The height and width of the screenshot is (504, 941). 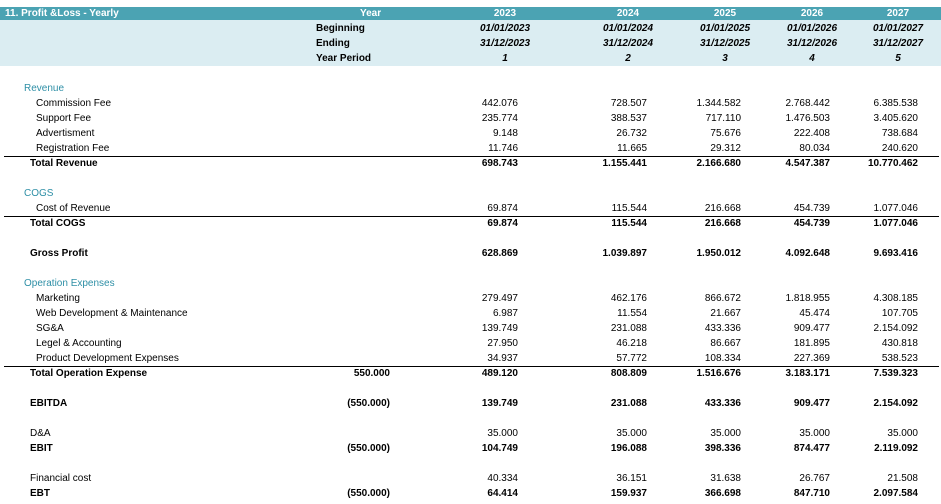 I want to click on year-value-cell: 159.937, so click(x=628, y=493).